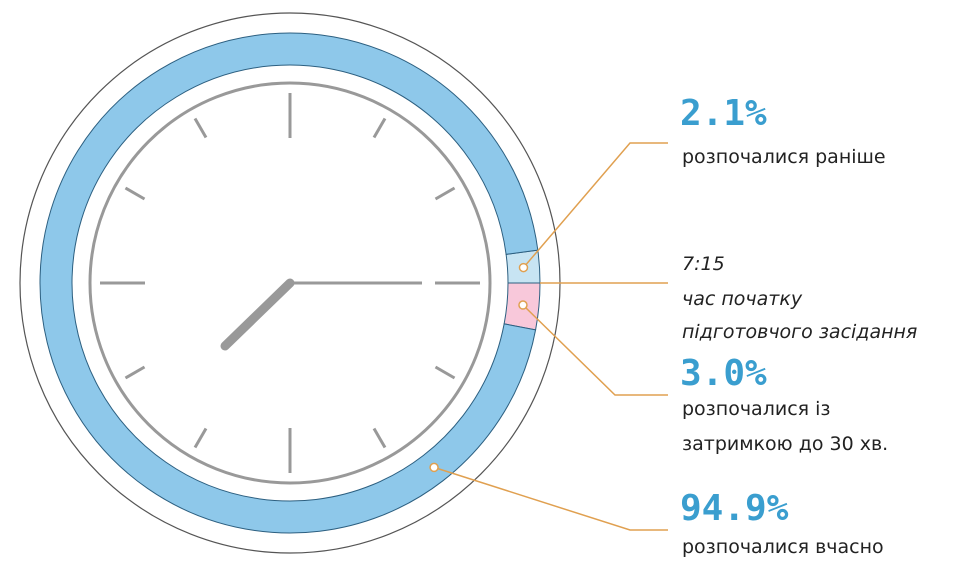 The height and width of the screenshot is (567, 971). I want to click on annotation: 7:15, so click(703, 264).